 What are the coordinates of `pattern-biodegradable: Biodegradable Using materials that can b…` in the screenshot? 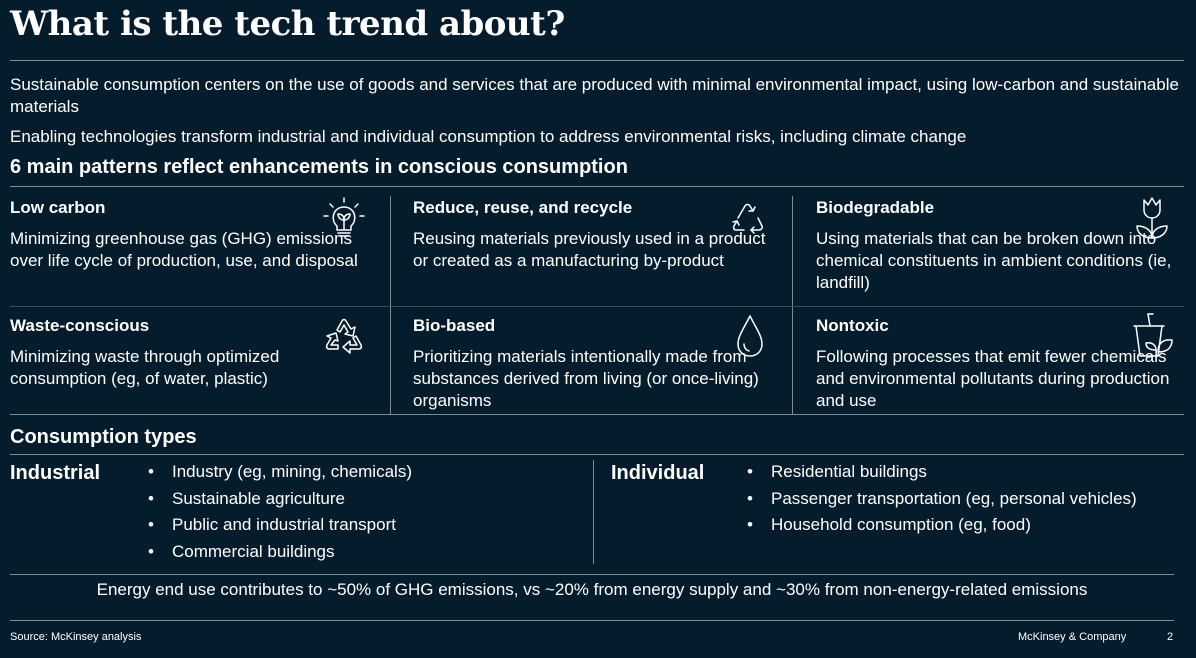 It's located at (996, 246).